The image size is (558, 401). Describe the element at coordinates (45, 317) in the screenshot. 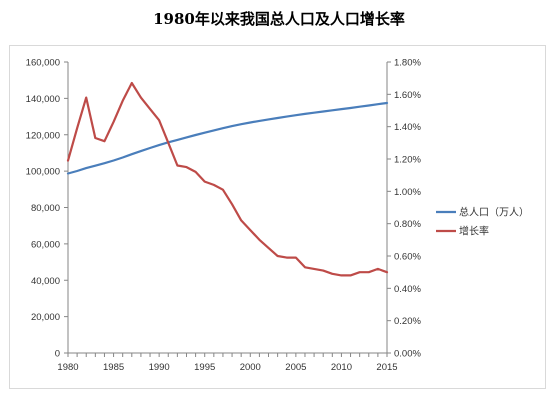

I see `left-axis-tick-label: 20,000` at that location.